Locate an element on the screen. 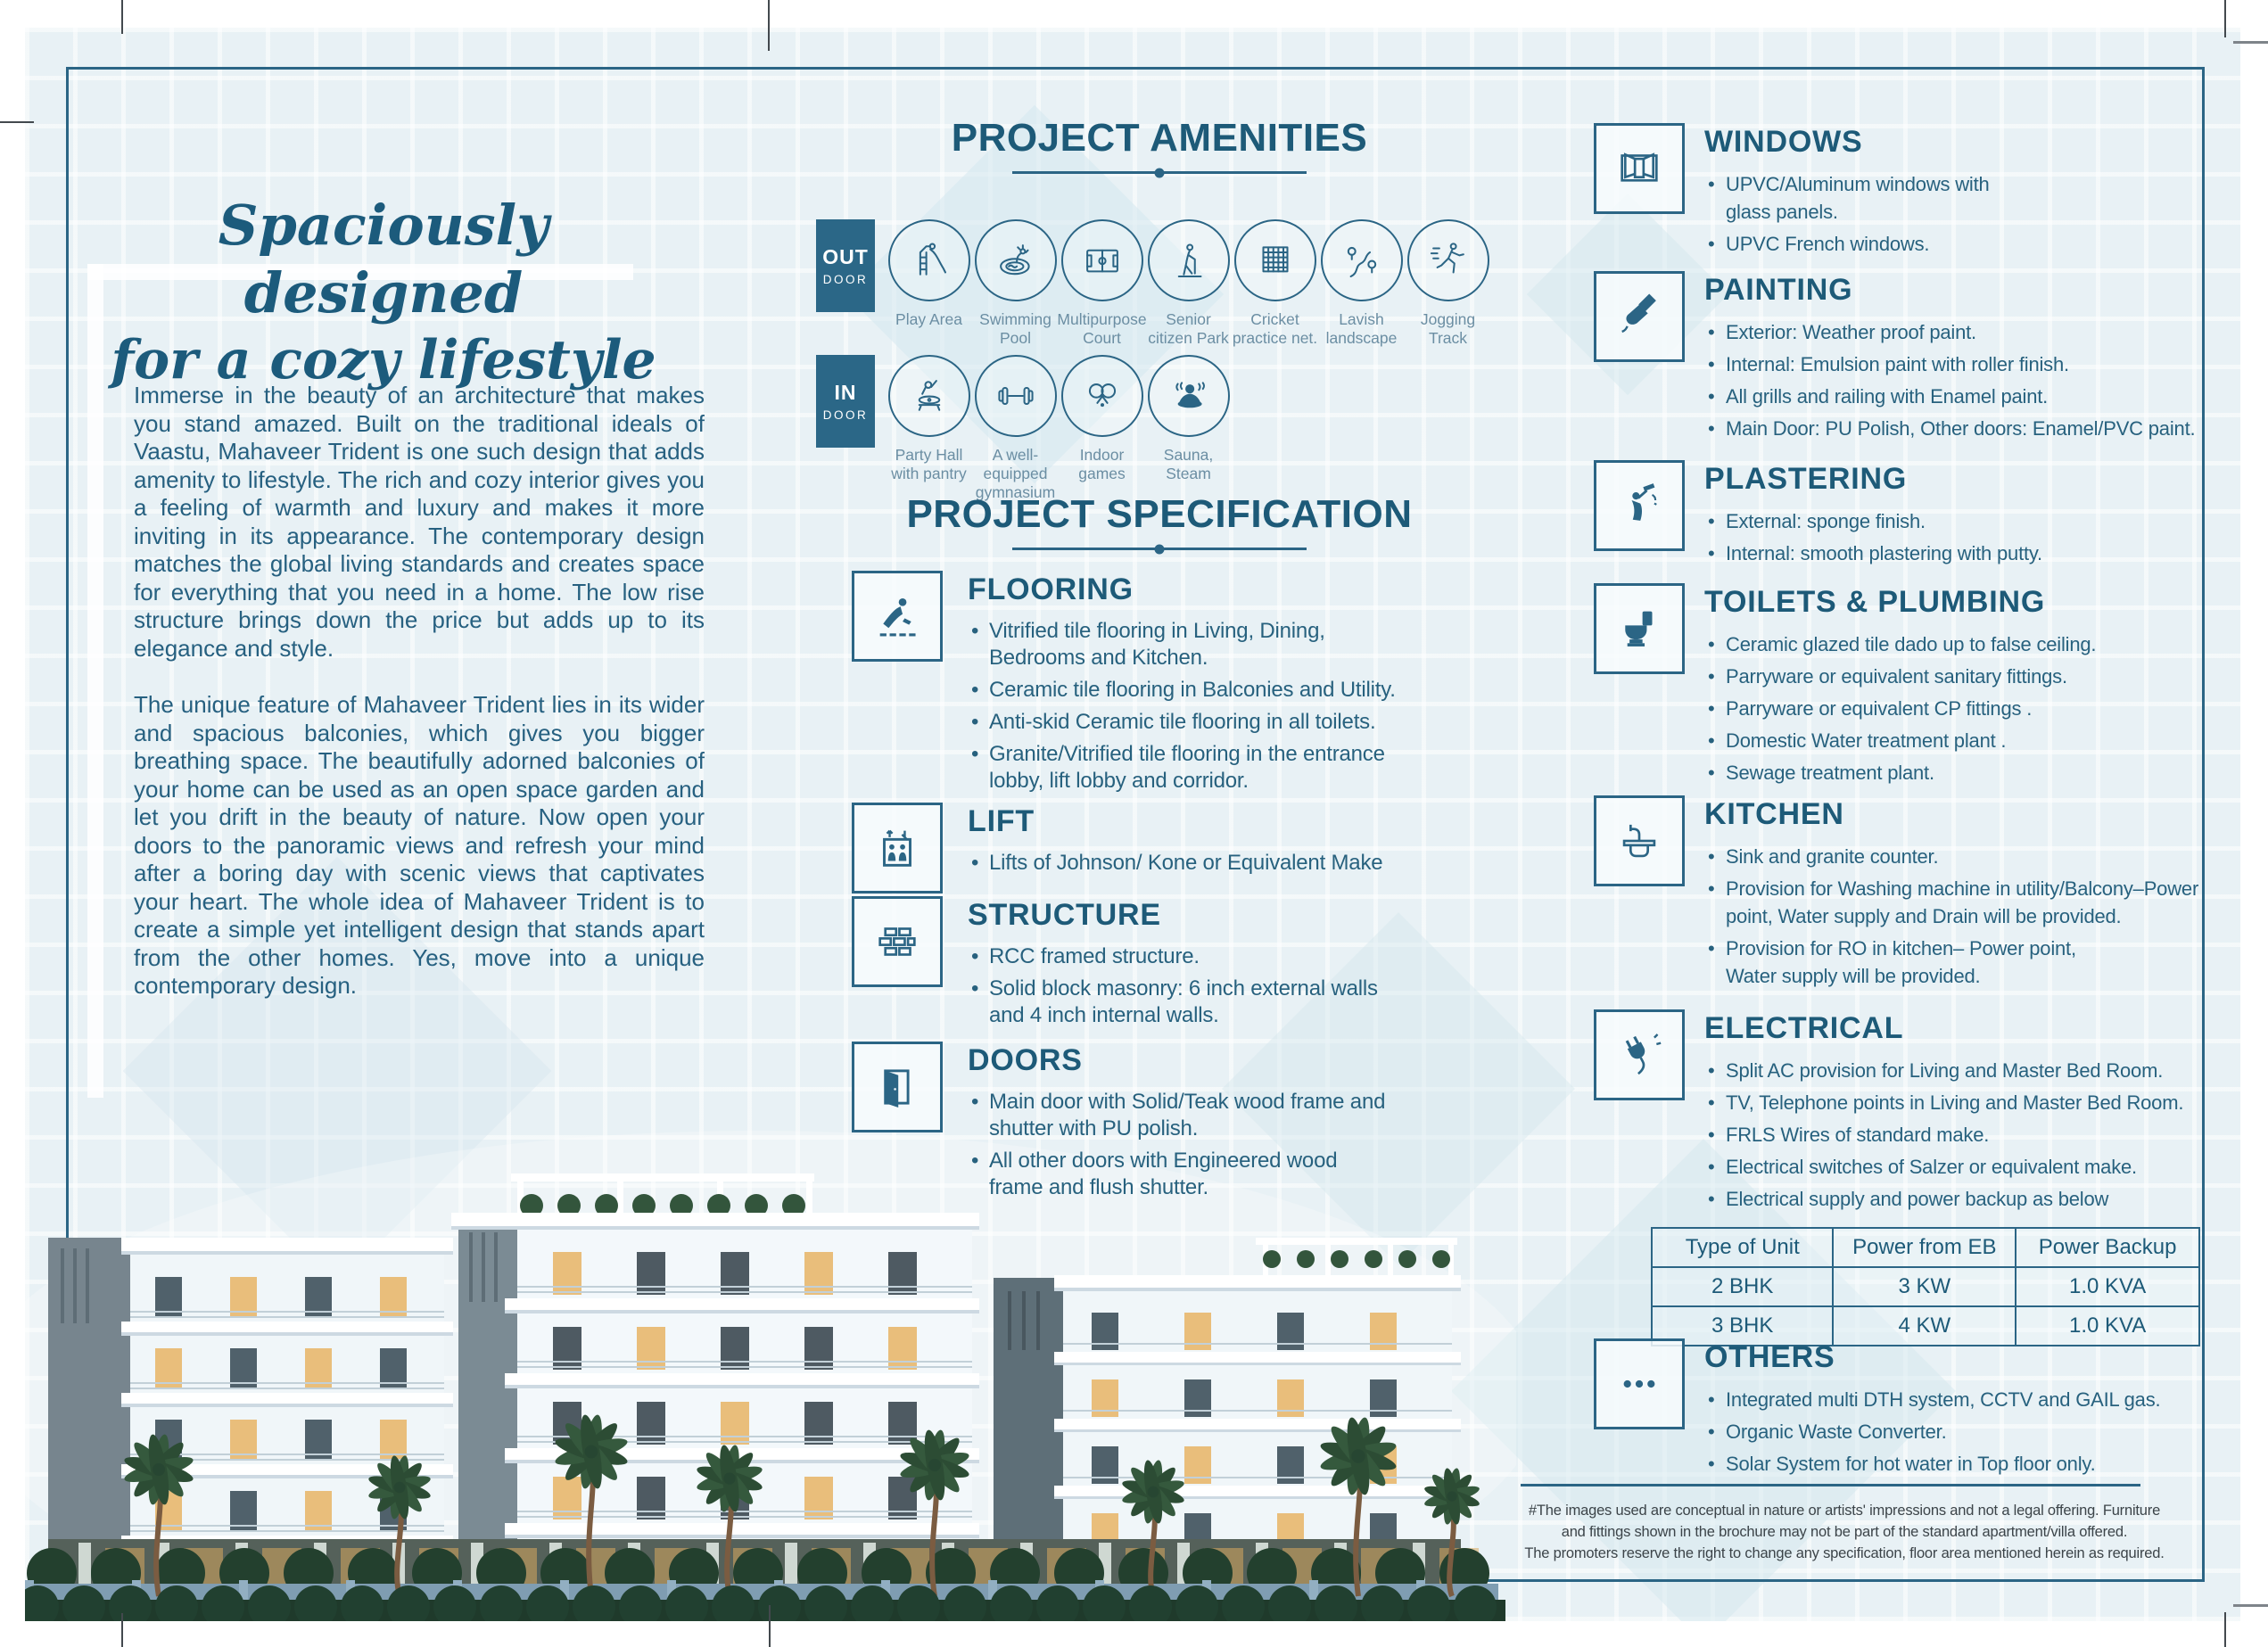 This screenshot has width=2268, height=1647. plastering-icon is located at coordinates (1640, 506).